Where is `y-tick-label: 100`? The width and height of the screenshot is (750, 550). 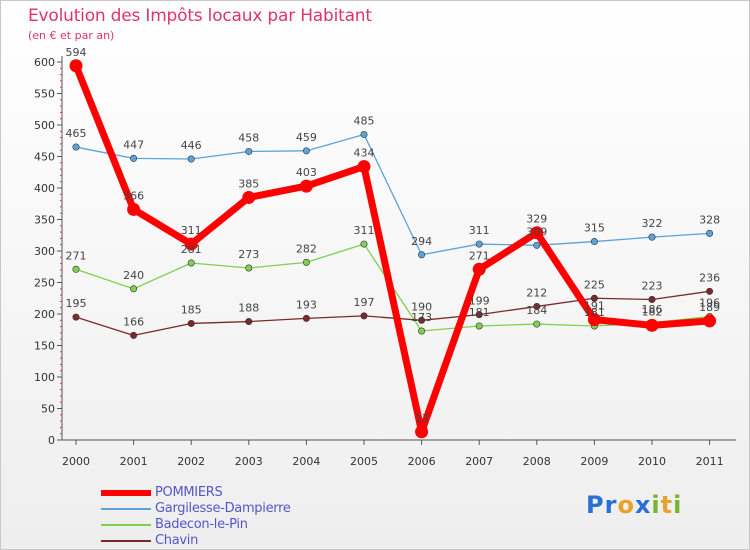
y-tick-label: 100 is located at coordinates (44, 377).